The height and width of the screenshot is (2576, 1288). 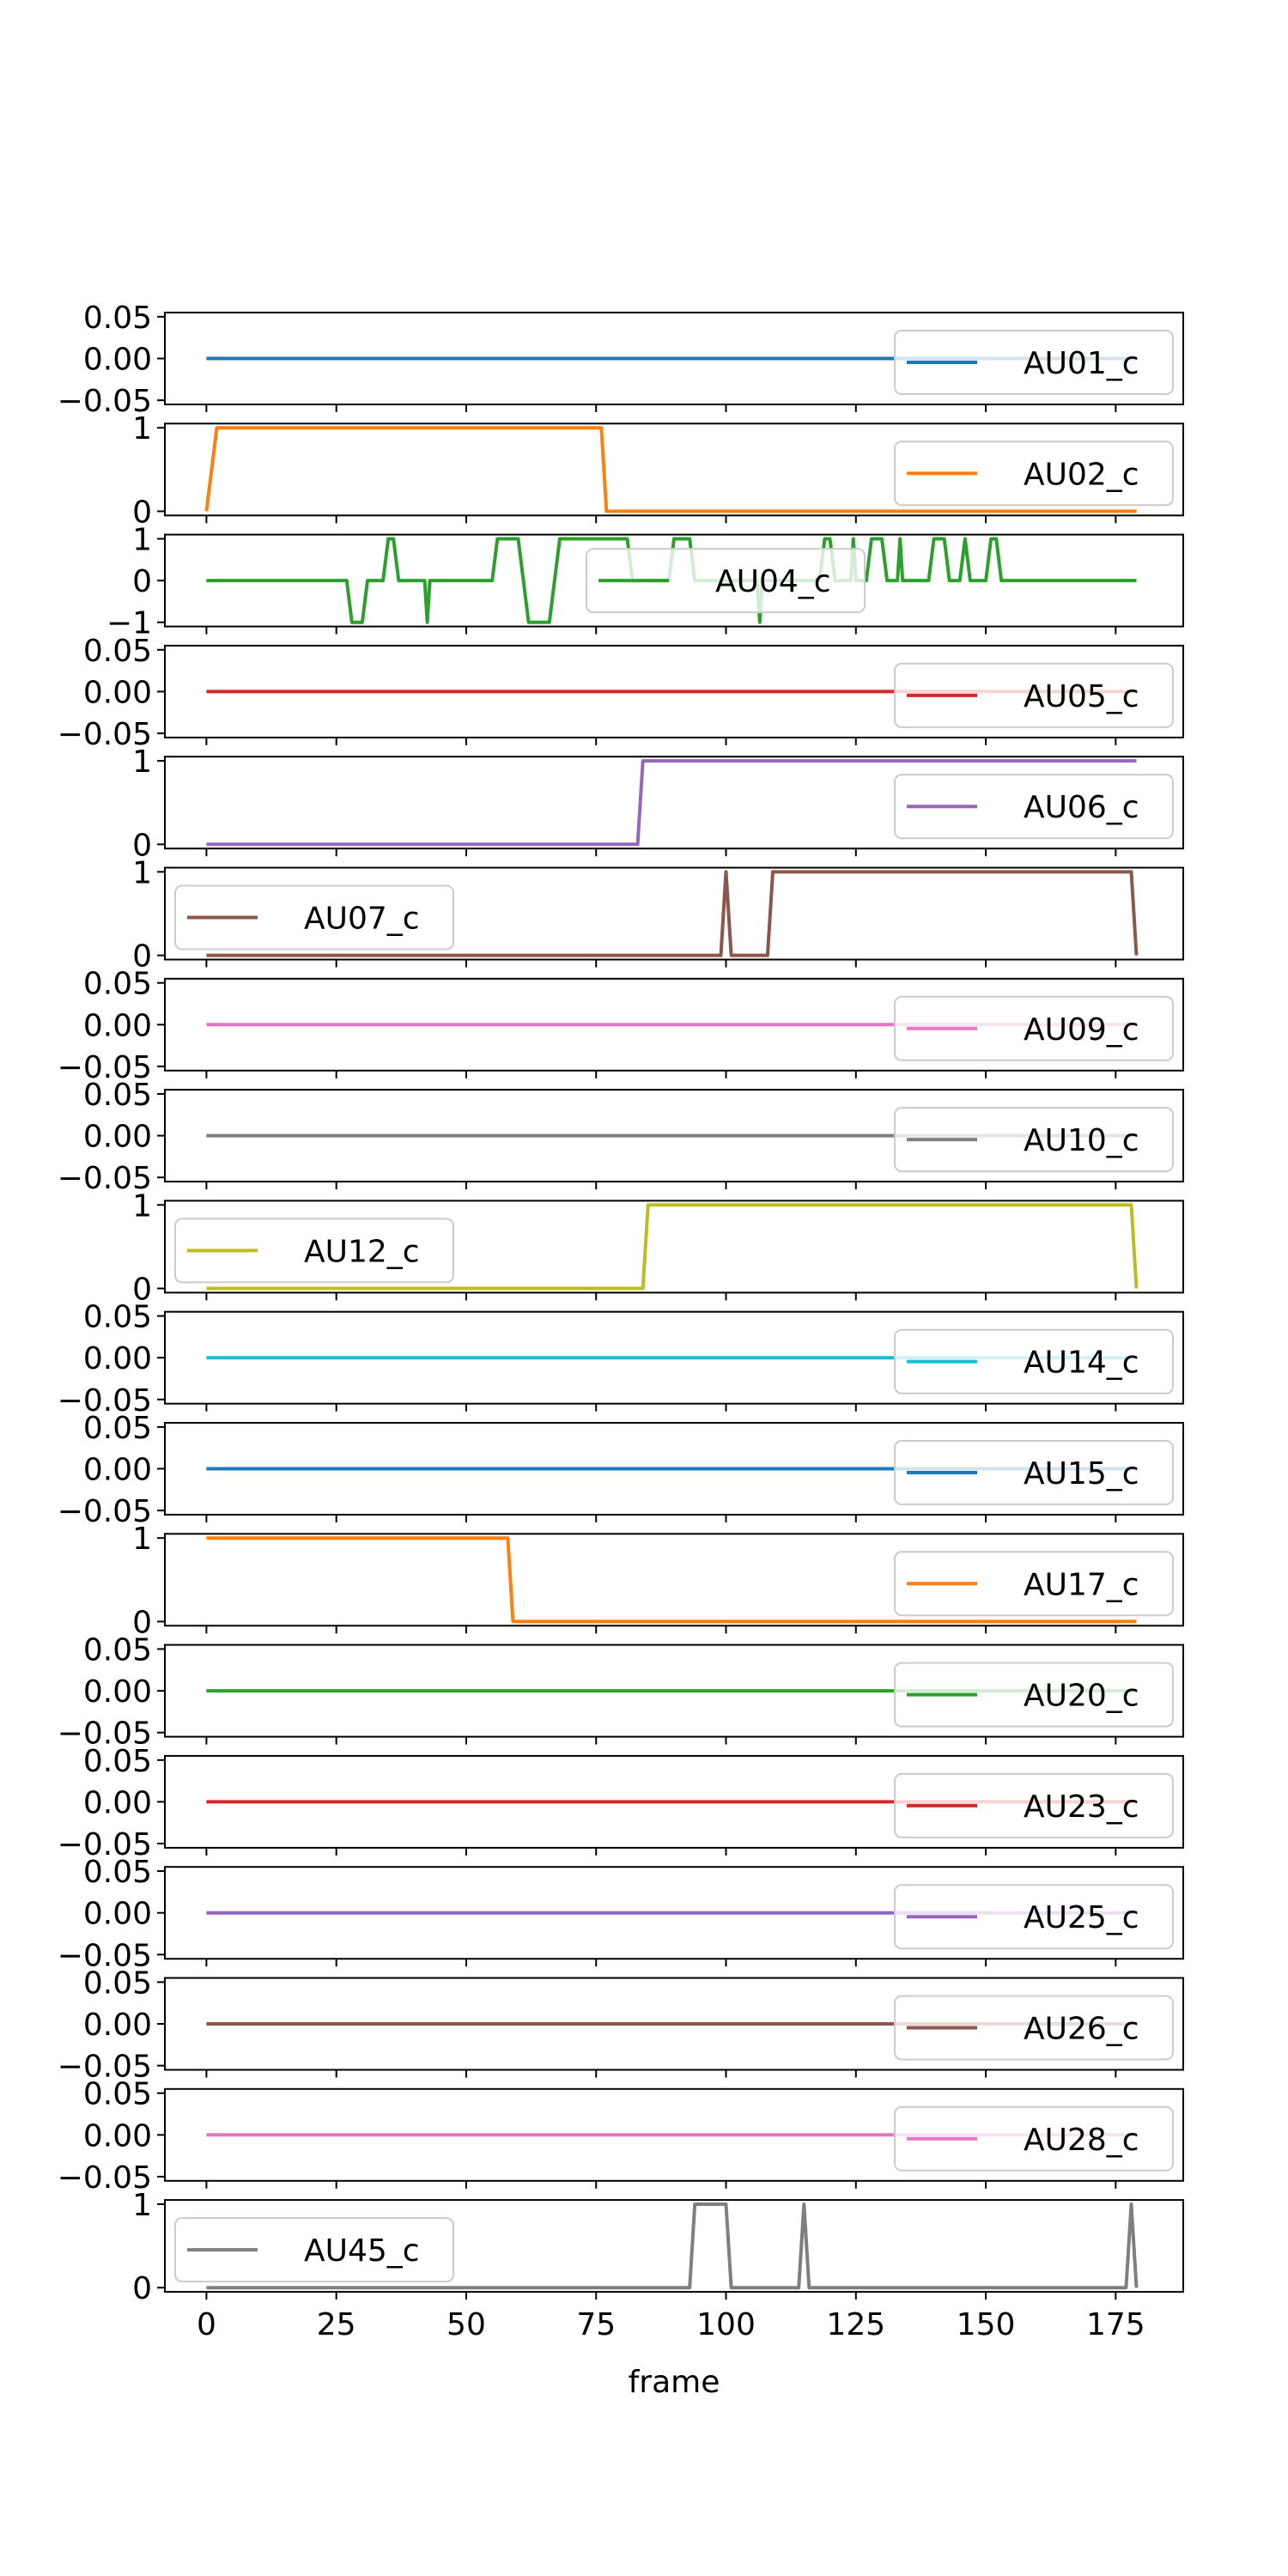 What do you see at coordinates (1115, 2324) in the screenshot?
I see `x-tick-label: 175` at bounding box center [1115, 2324].